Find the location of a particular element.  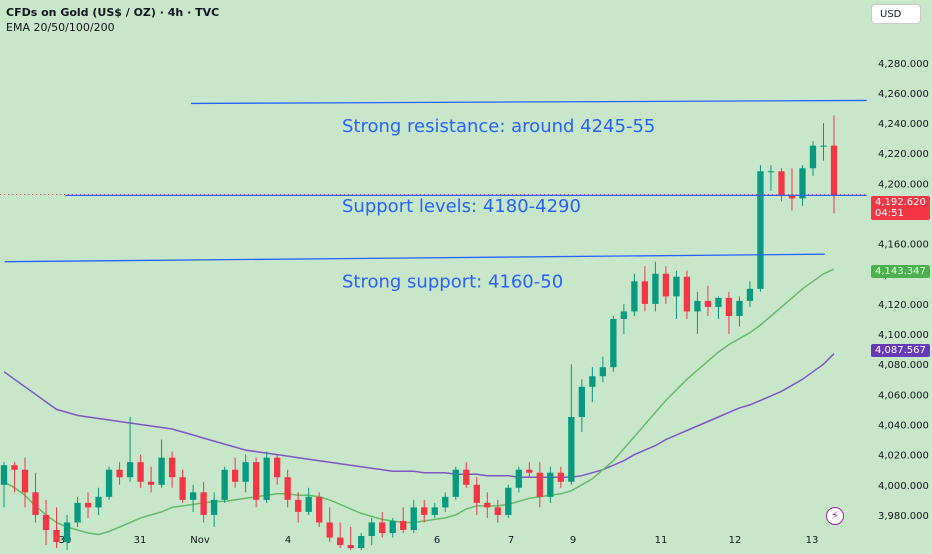

chart-title: CFDs on Gold (US$ / OZ) · 4h · TVC is located at coordinates (113, 12).